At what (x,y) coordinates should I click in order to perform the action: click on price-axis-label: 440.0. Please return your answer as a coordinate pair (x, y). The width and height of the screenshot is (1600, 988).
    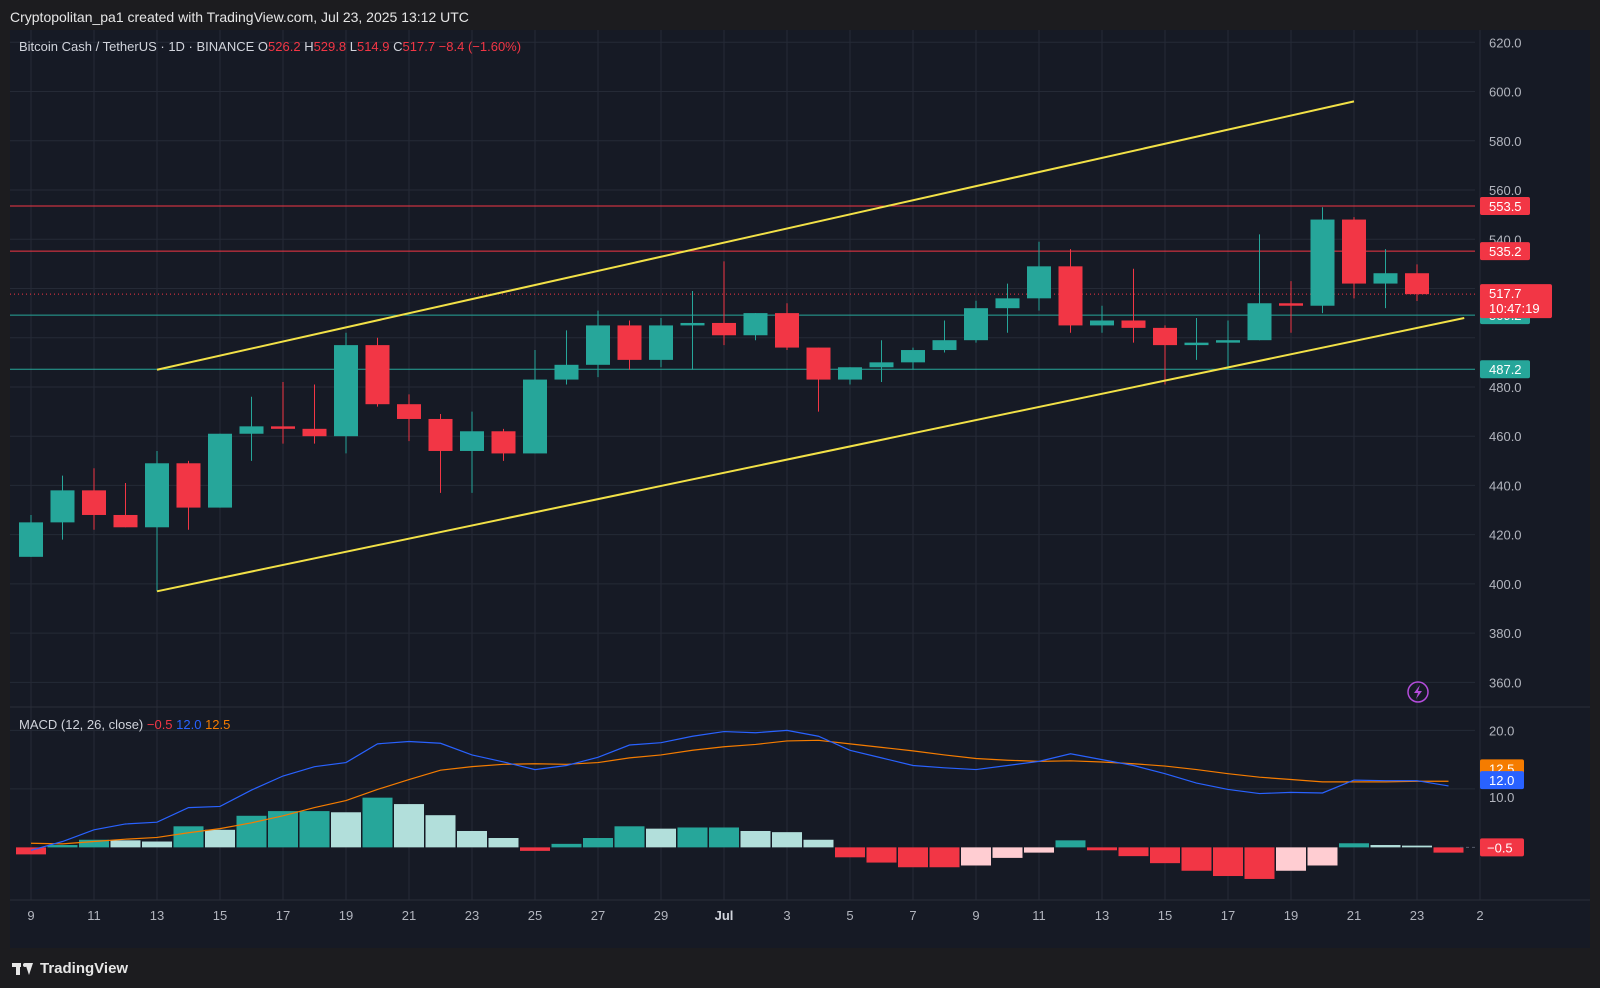
    Looking at the image, I should click on (1505, 485).